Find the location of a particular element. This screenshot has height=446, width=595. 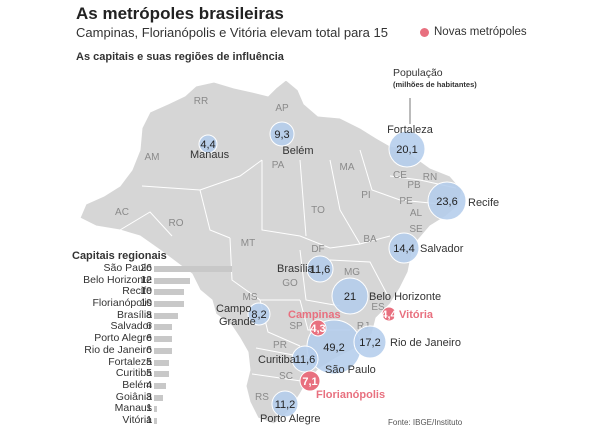

regional-value: 12 is located at coordinates (146, 279).